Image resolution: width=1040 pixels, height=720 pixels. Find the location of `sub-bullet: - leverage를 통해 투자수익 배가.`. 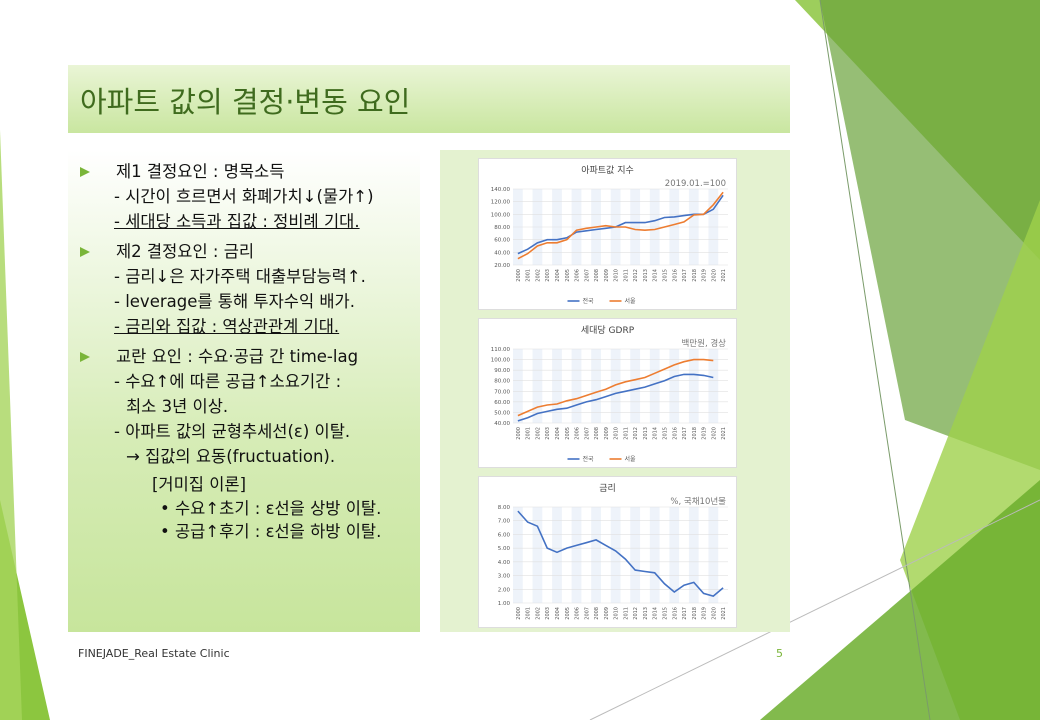

sub-bullet: - leverage를 통해 투자수익 배가. is located at coordinates (234, 301).